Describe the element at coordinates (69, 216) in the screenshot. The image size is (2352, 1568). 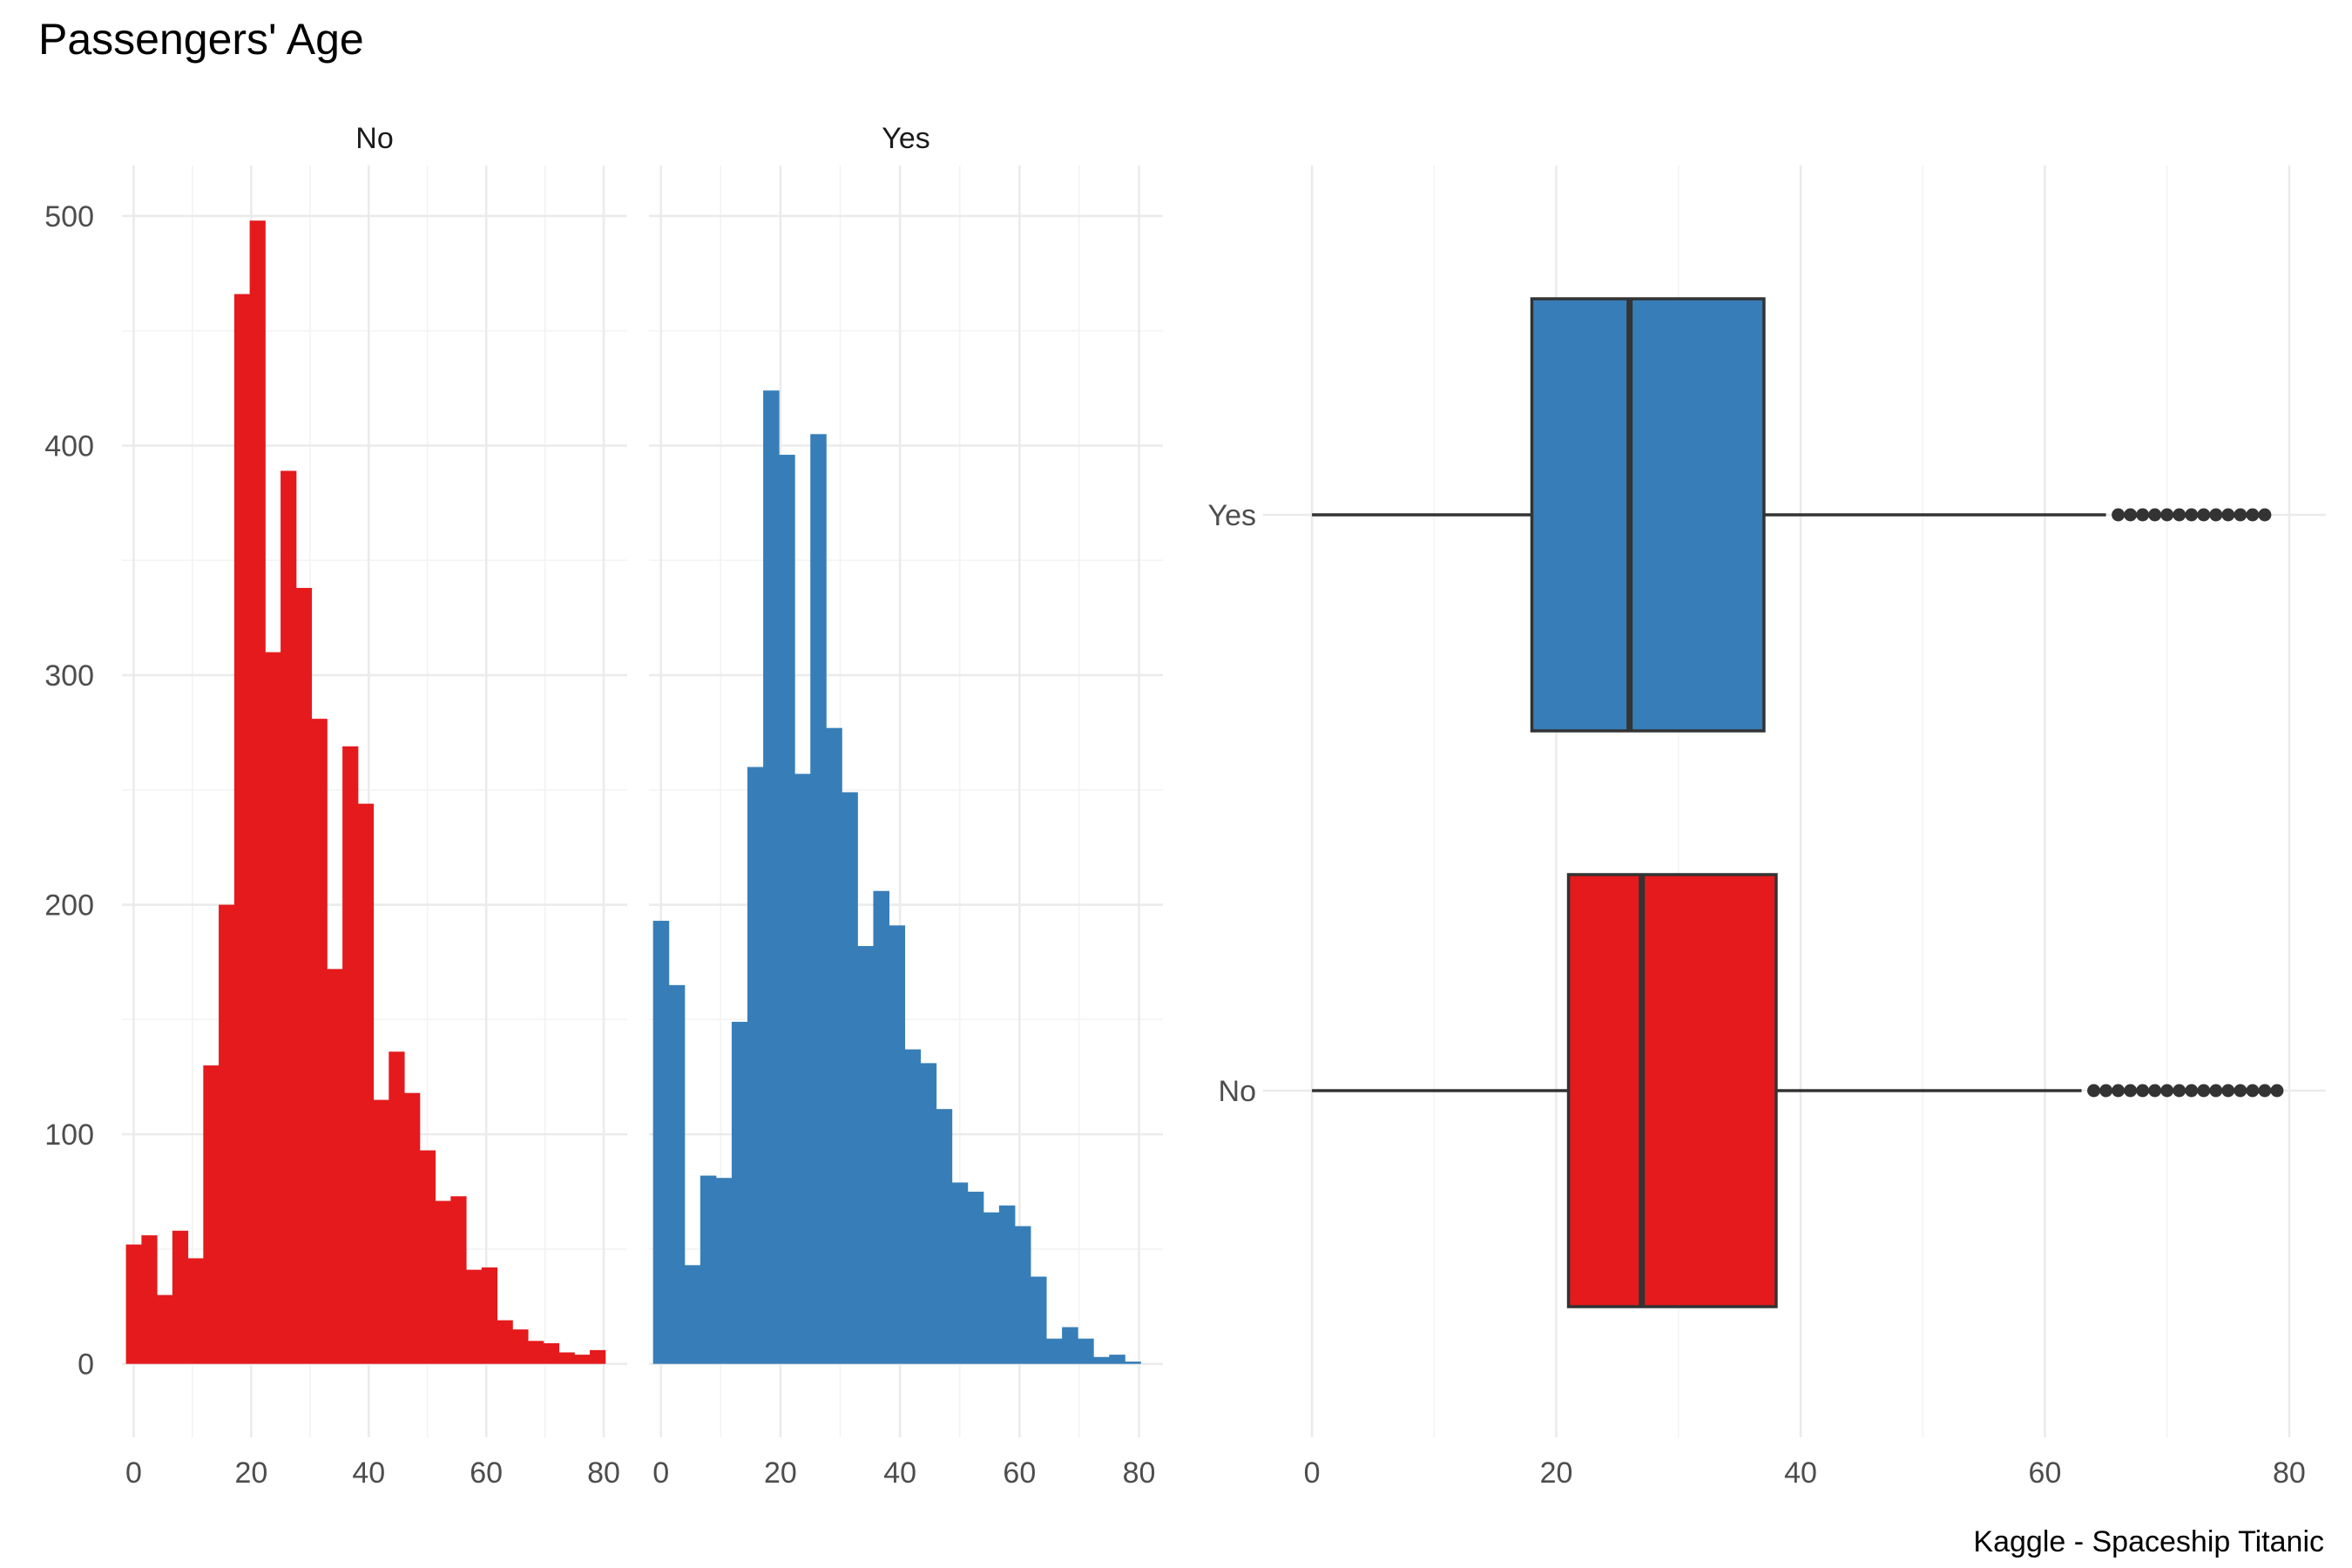
I see `y-tick-label: 500` at that location.